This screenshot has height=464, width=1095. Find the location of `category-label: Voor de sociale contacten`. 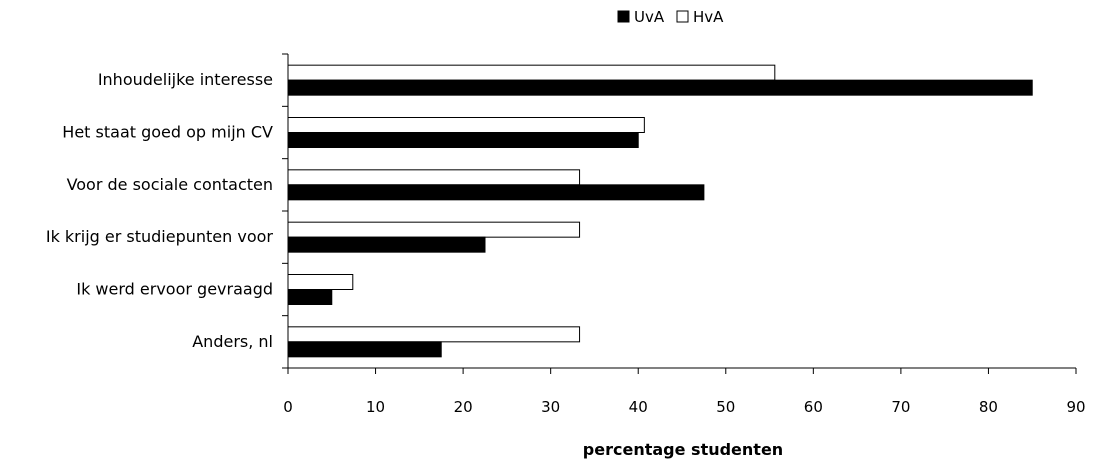

category-label: Voor de sociale contacten is located at coordinates (170, 184).